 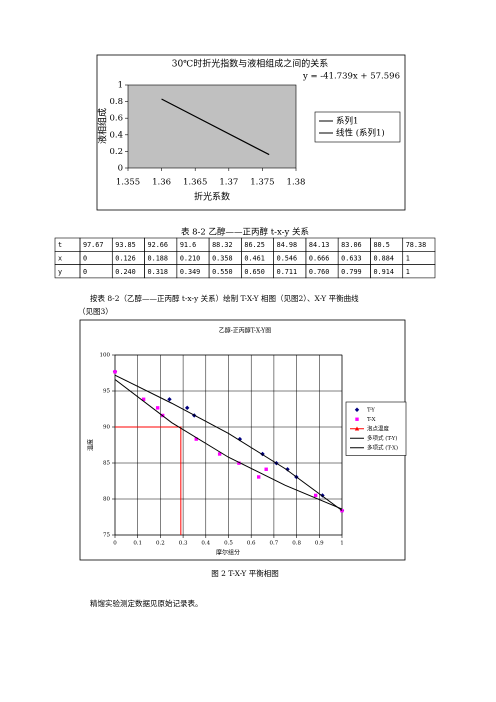 What do you see at coordinates (137, 544) in the screenshot?
I see `x-tick-label: 0.1` at bounding box center [137, 544].